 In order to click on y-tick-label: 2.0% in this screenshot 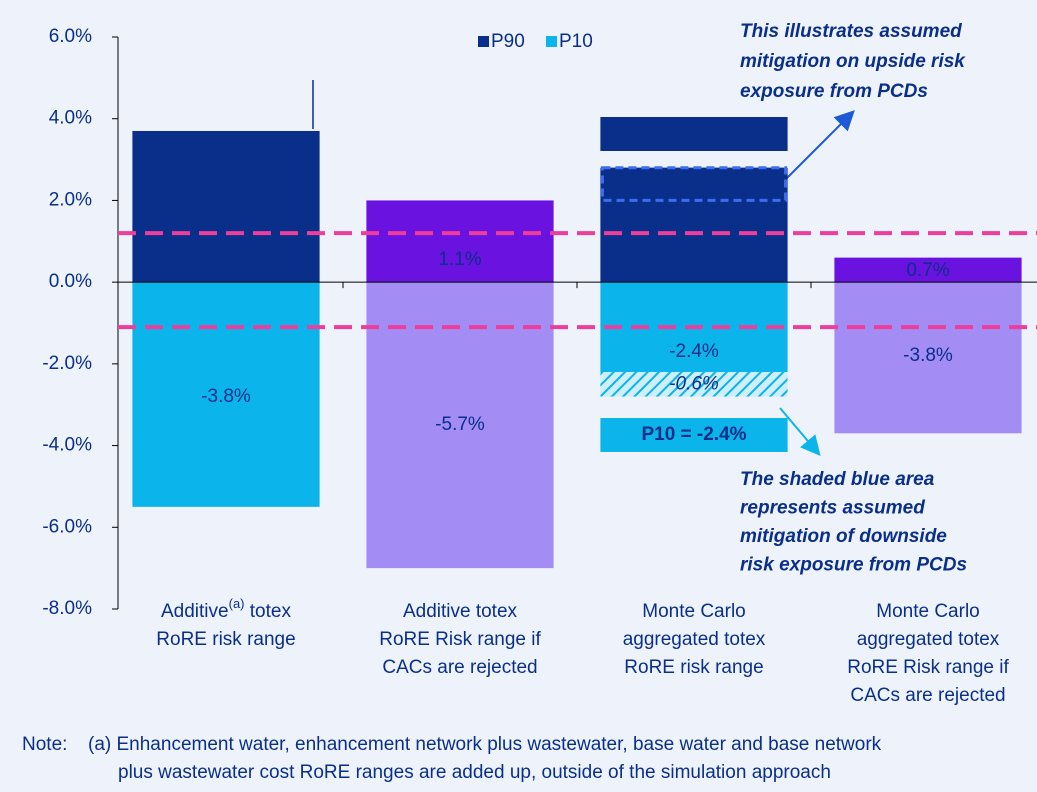, I will do `click(70, 199)`.